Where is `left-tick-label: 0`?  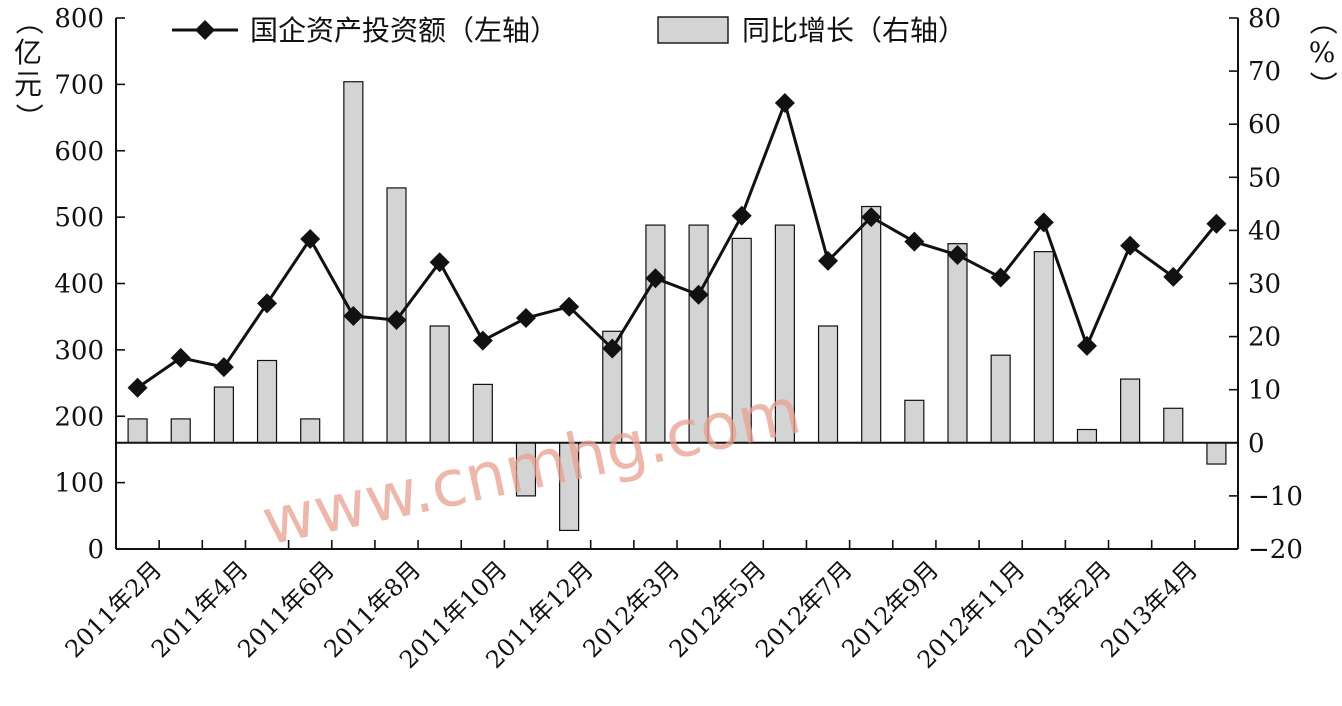 left-tick-label: 0 is located at coordinates (95, 550).